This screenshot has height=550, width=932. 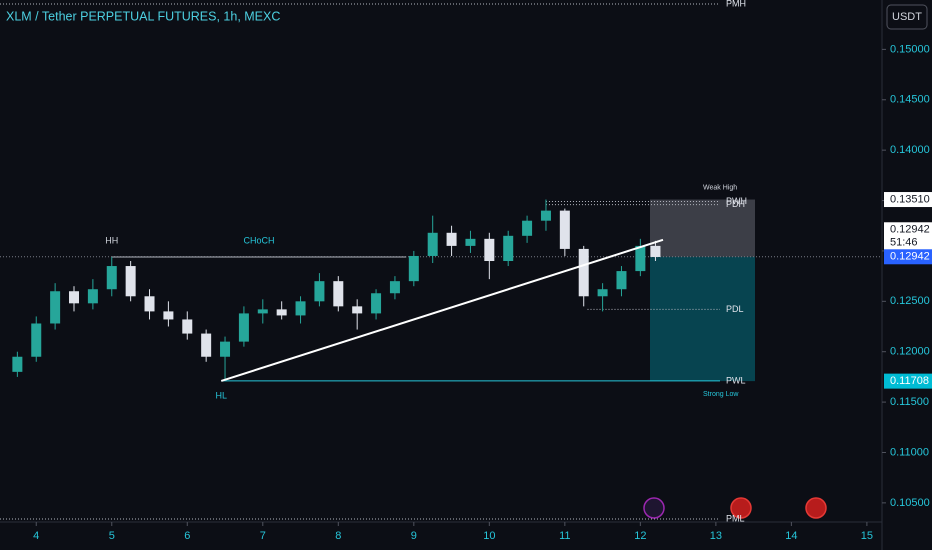 I want to click on level-label: PDH, so click(x=735, y=204).